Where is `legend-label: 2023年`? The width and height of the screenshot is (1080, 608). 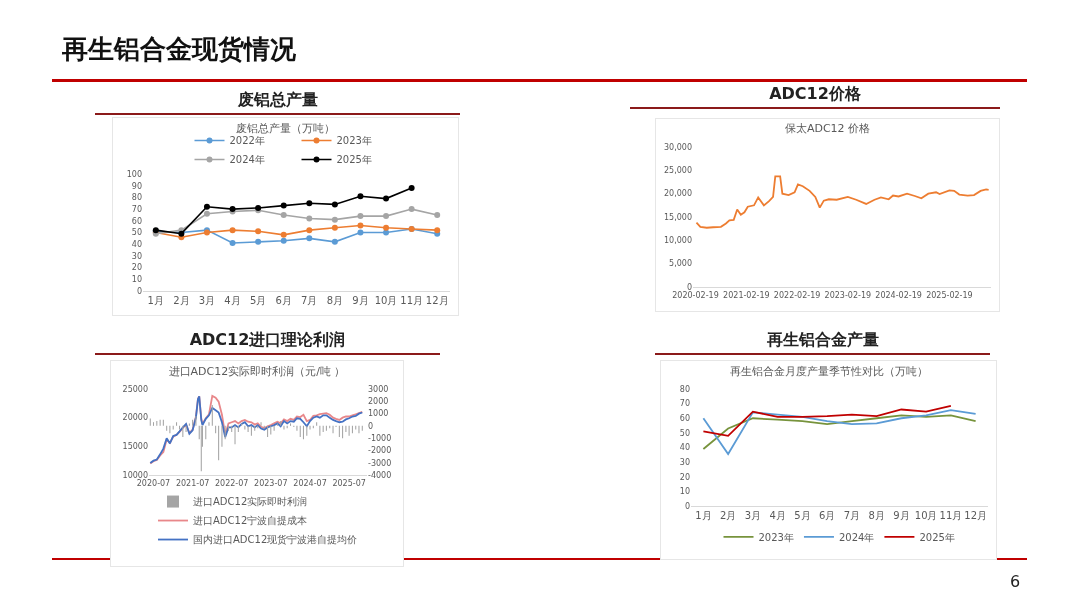 legend-label: 2023年 is located at coordinates (354, 141).